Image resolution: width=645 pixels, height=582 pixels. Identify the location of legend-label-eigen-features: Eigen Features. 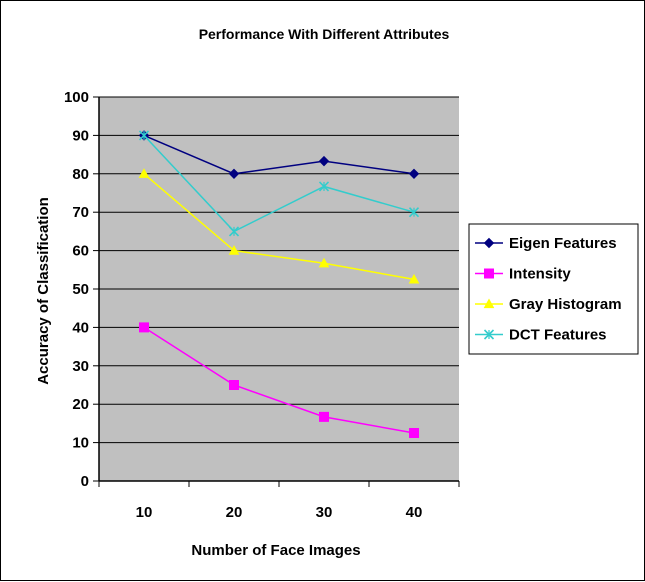
(563, 243).